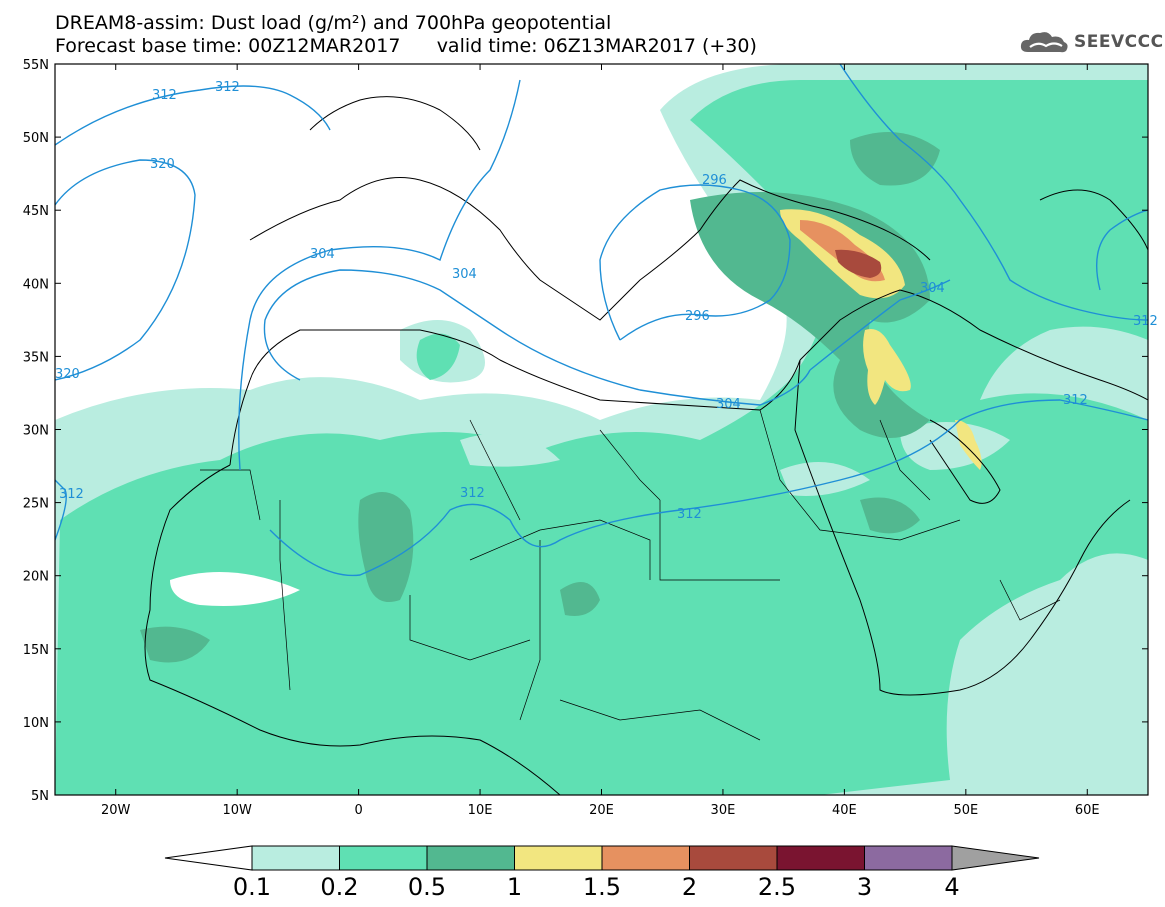 The width and height of the screenshot is (1165, 907). What do you see at coordinates (358, 810) in the screenshot?
I see `lon-tick-label: 0` at bounding box center [358, 810].